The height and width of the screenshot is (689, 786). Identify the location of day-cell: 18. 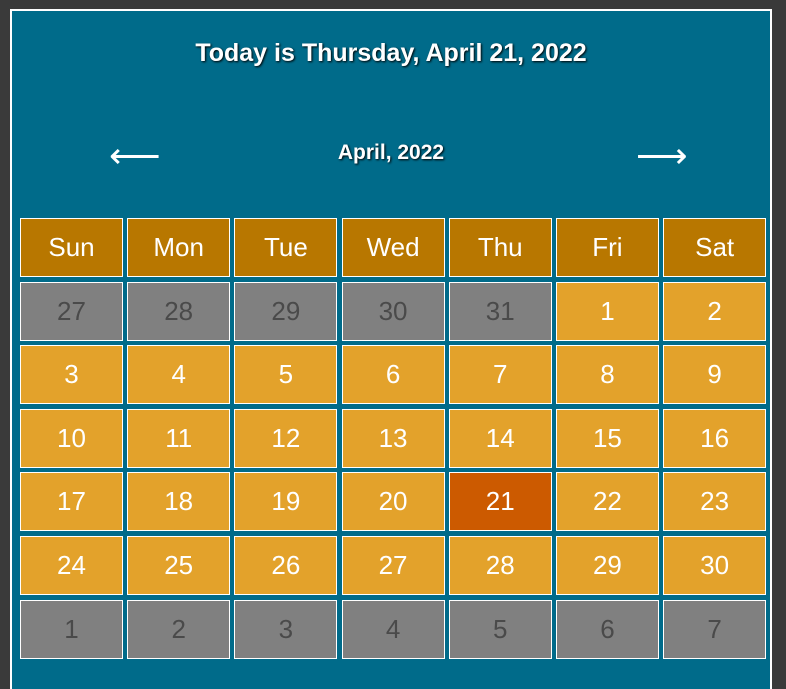
(179, 502).